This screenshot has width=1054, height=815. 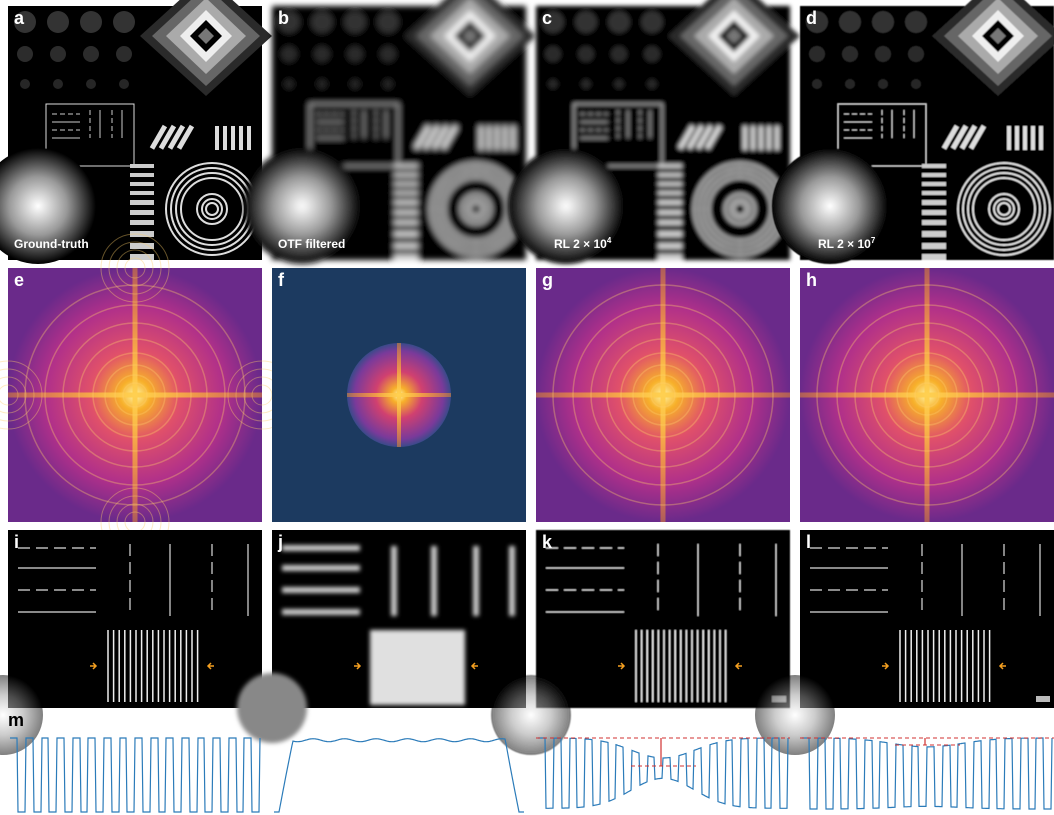 What do you see at coordinates (283, 18) in the screenshot?
I see `panel-letter: b` at bounding box center [283, 18].